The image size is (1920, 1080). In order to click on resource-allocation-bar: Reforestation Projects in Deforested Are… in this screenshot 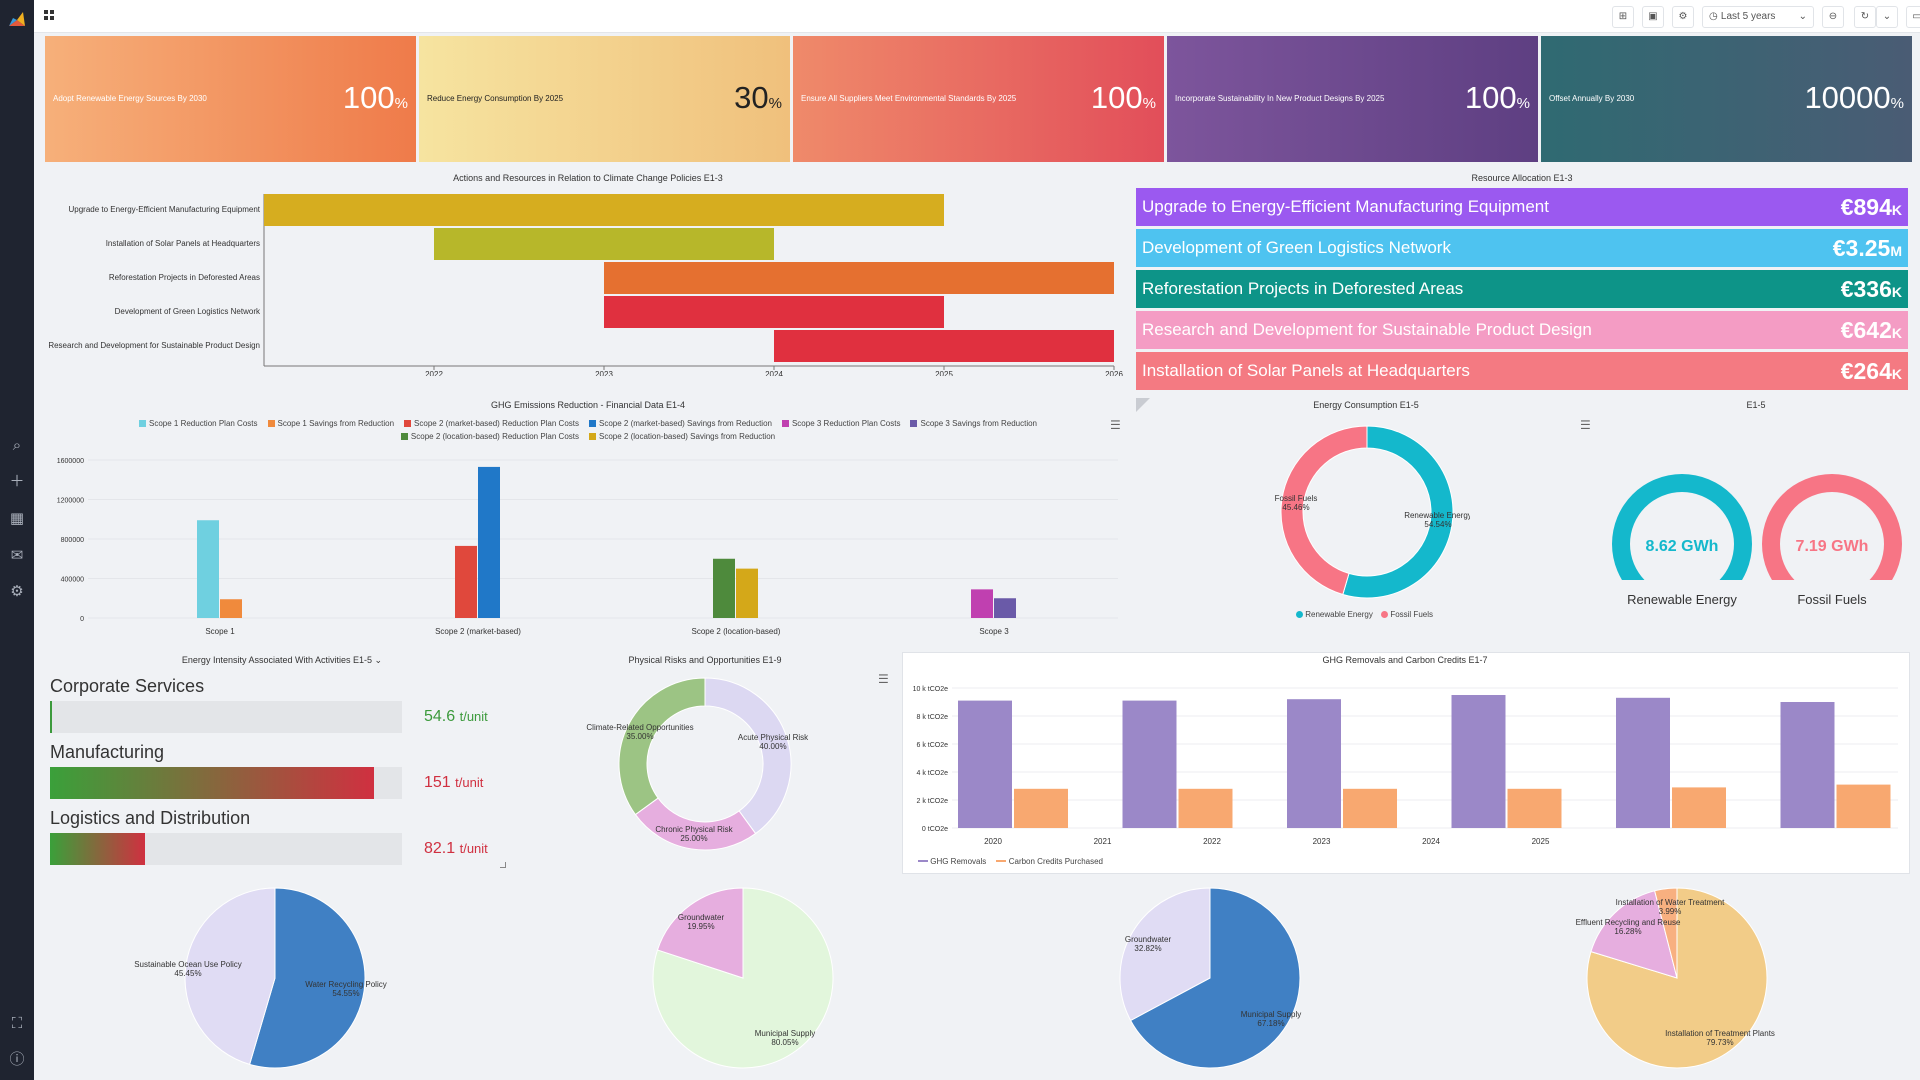, I will do `click(1522, 289)`.